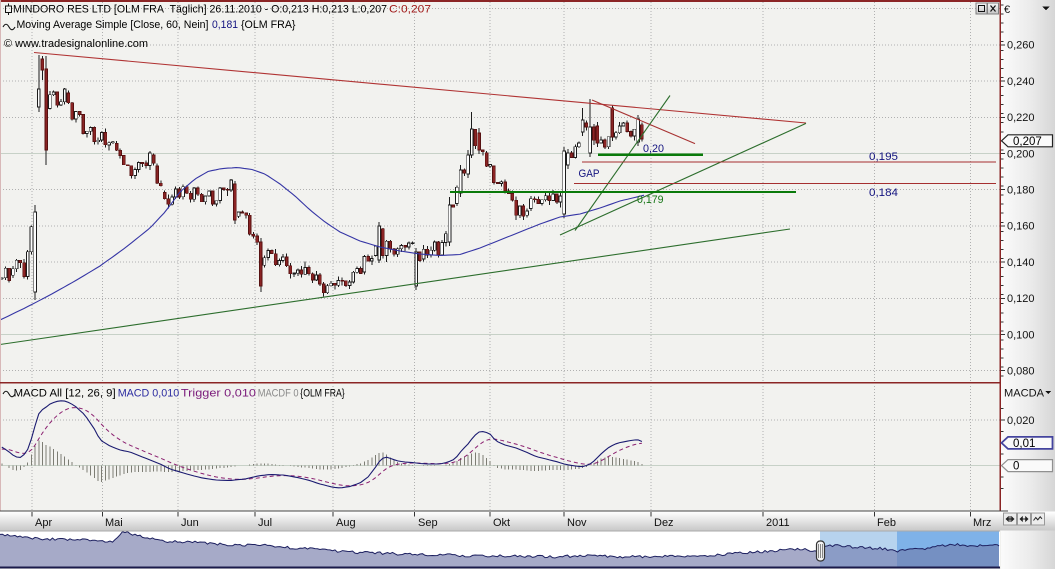 The image size is (1055, 574). I want to click on svg-text: Feb, so click(886, 523).